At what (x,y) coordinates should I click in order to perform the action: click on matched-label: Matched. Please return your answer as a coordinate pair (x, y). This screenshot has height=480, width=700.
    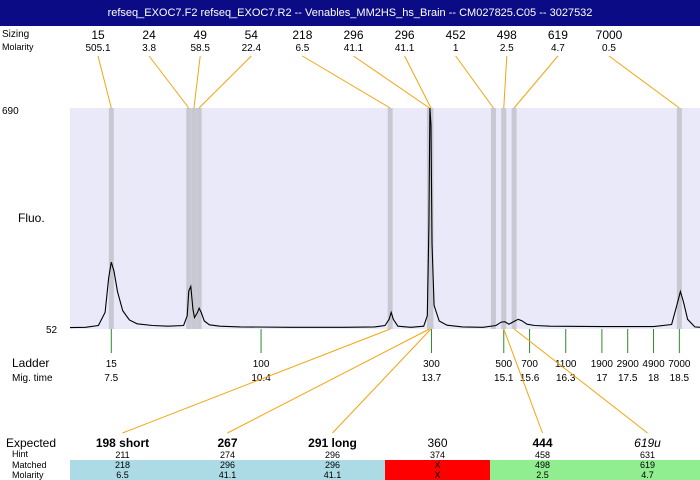
    Looking at the image, I should click on (29, 465).